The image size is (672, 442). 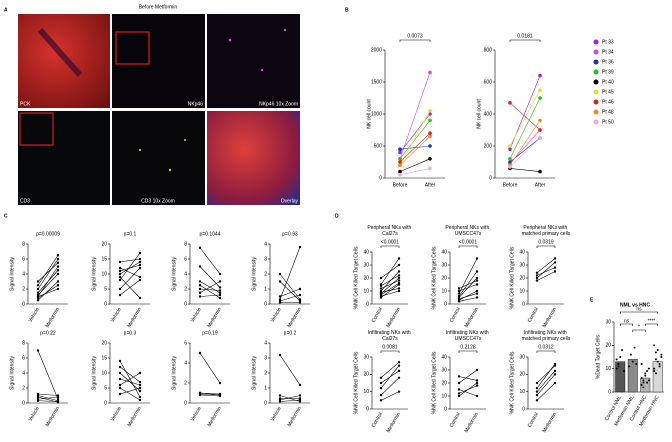 I want to click on y-tick-label: 4, so click(x=23, y=274).